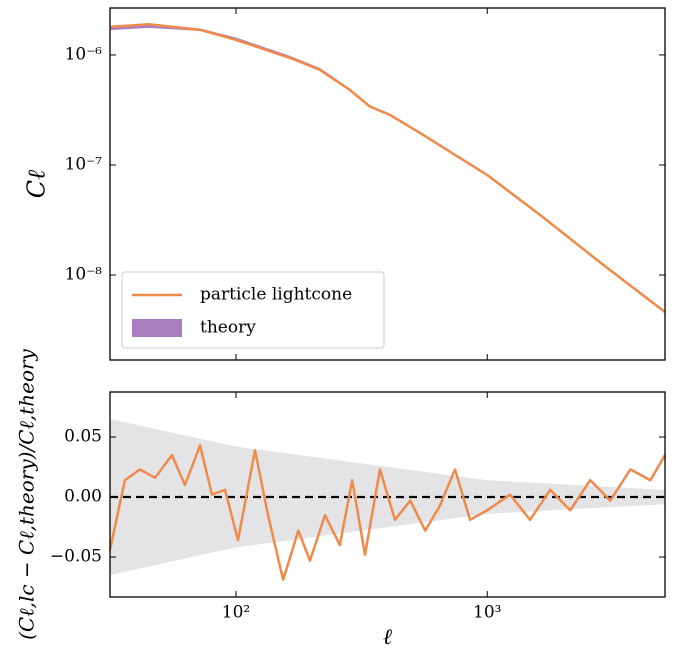 This screenshot has width=685, height=652. I want to click on legend-label: theory, so click(228, 328).